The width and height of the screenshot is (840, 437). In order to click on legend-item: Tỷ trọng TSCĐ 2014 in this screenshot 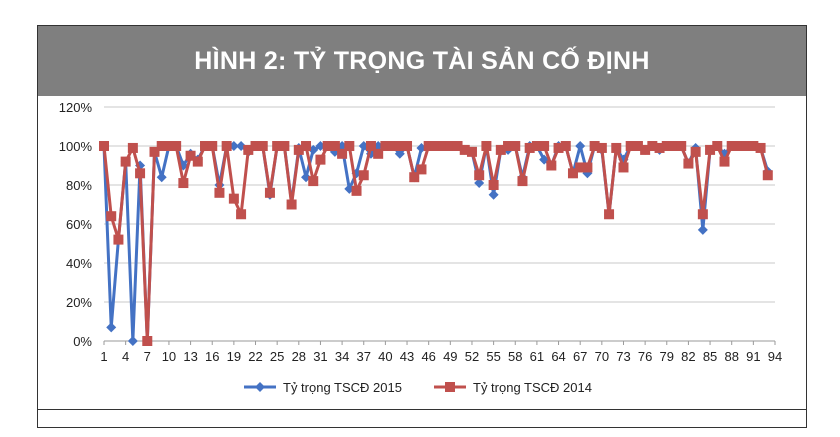, I will do `click(513, 387)`.